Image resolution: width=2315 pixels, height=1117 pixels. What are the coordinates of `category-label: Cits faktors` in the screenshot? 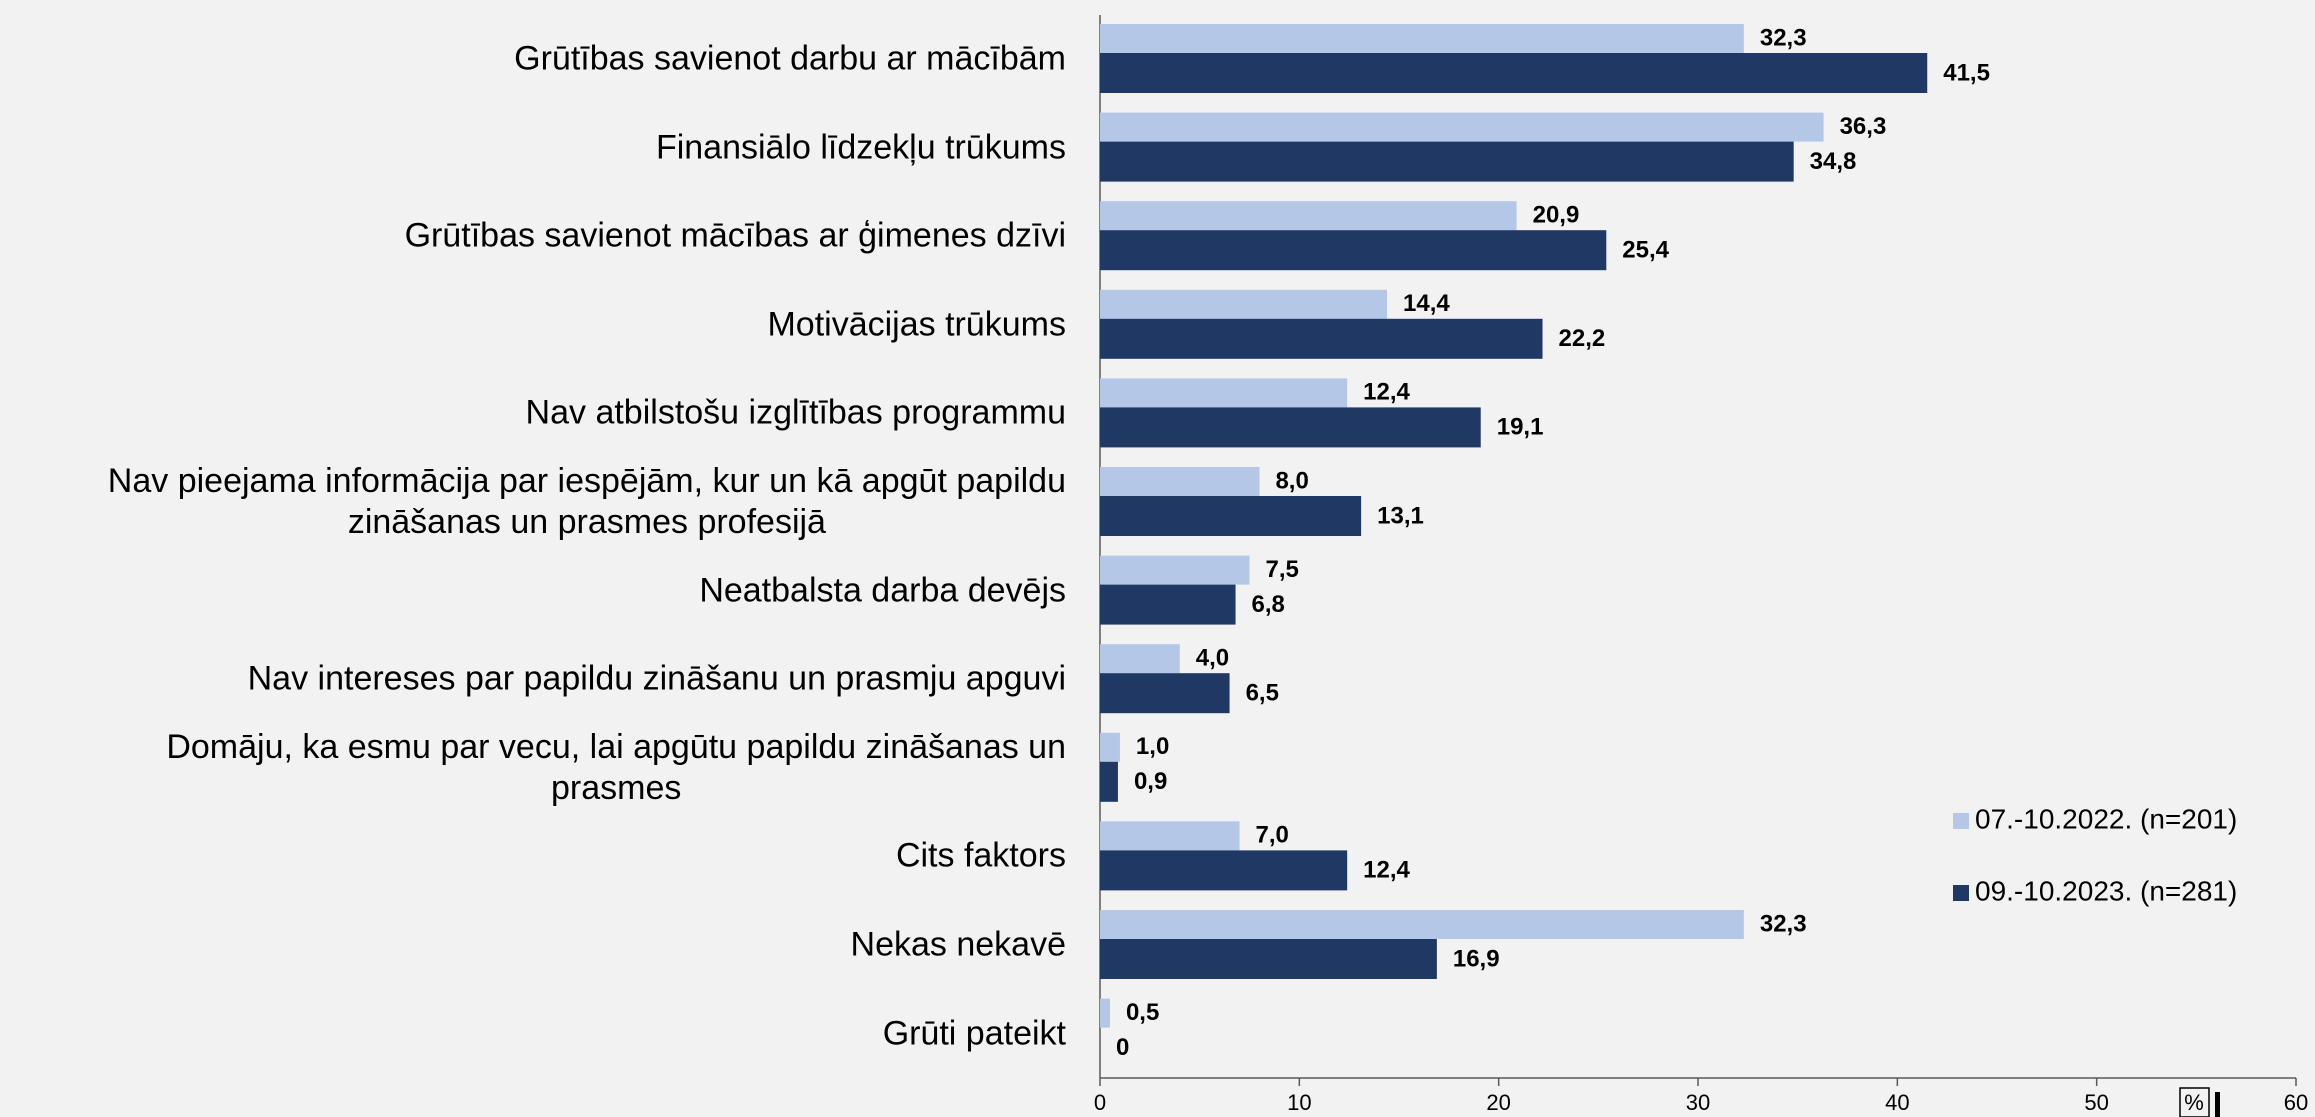 It's located at (980, 855).